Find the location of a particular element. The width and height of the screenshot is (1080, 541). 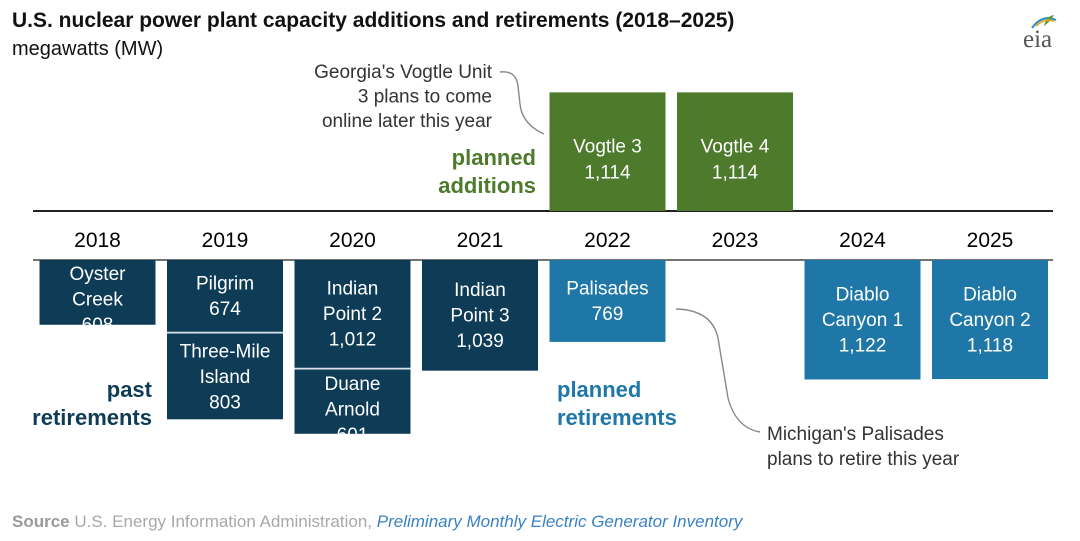

bar-value-label: 1,122 is located at coordinates (863, 345).